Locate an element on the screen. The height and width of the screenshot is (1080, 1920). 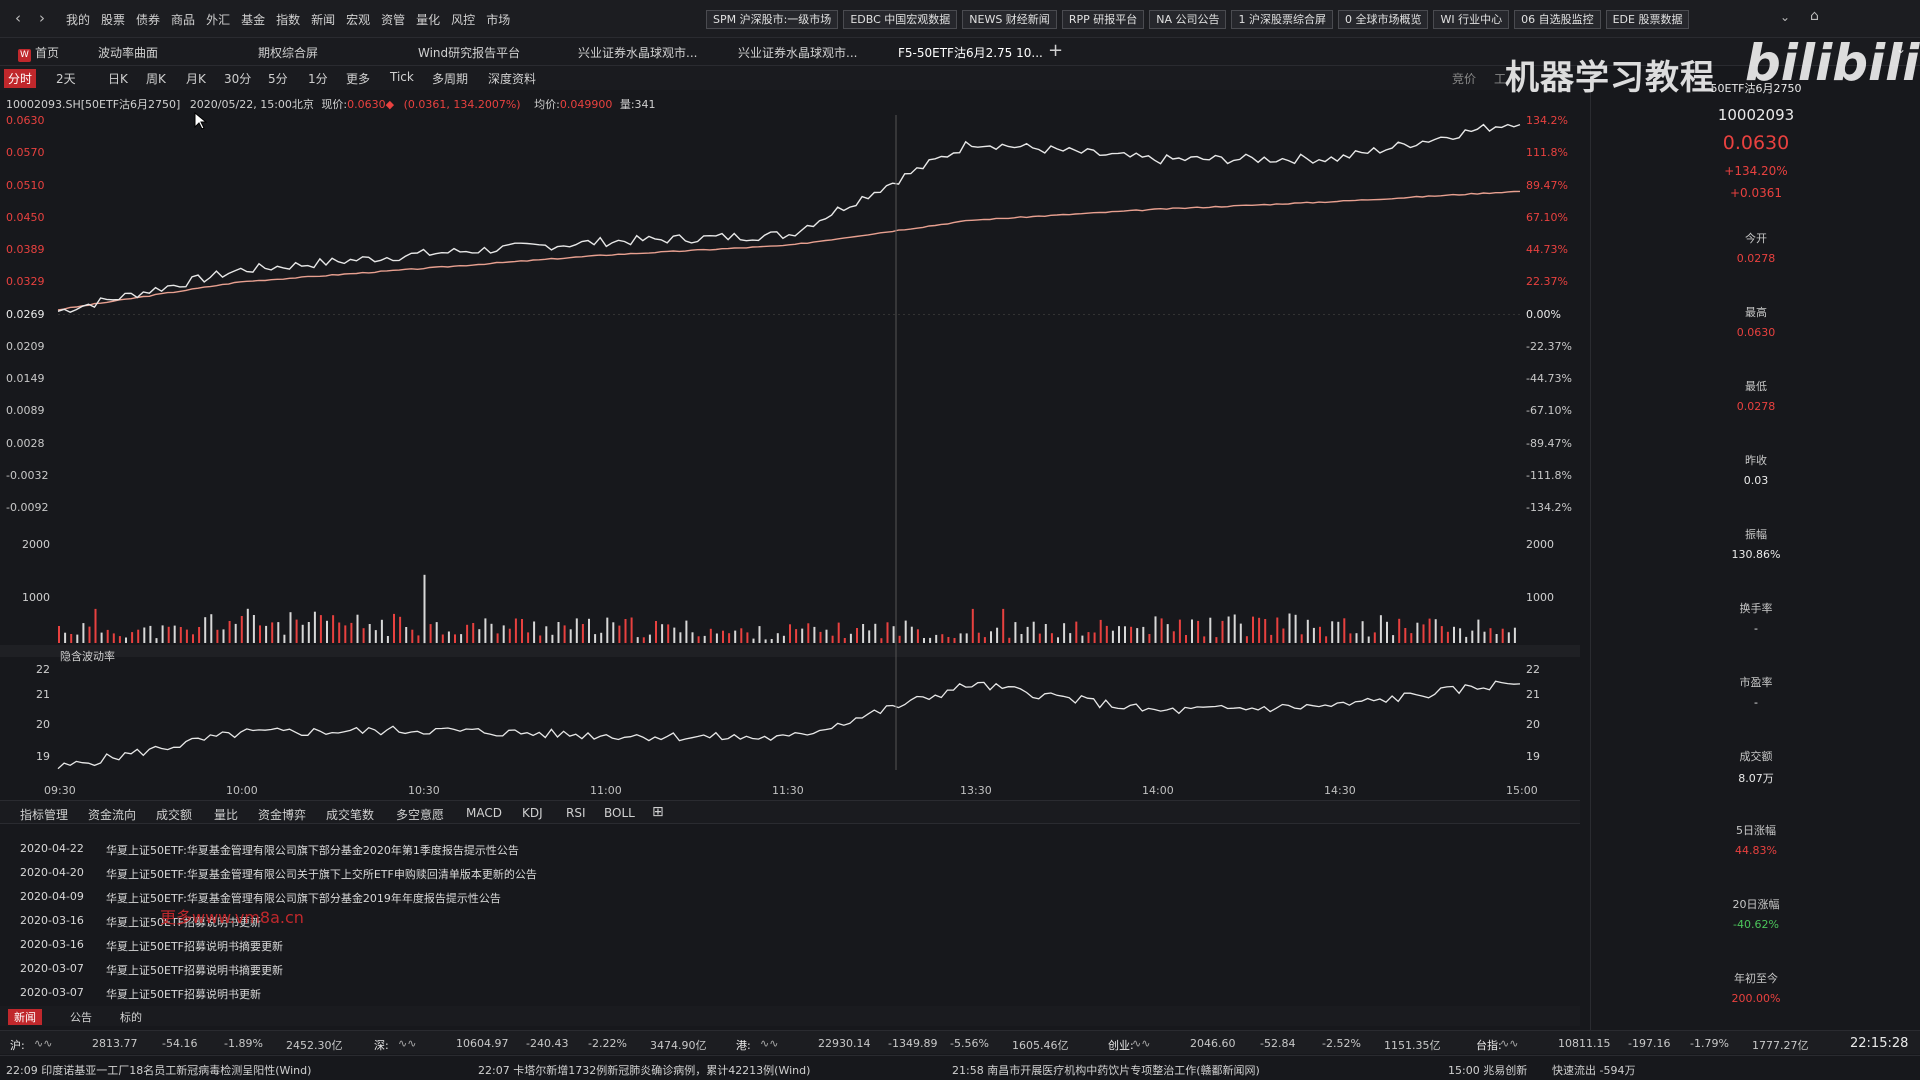
period-8: 更多 is located at coordinates (358, 79).